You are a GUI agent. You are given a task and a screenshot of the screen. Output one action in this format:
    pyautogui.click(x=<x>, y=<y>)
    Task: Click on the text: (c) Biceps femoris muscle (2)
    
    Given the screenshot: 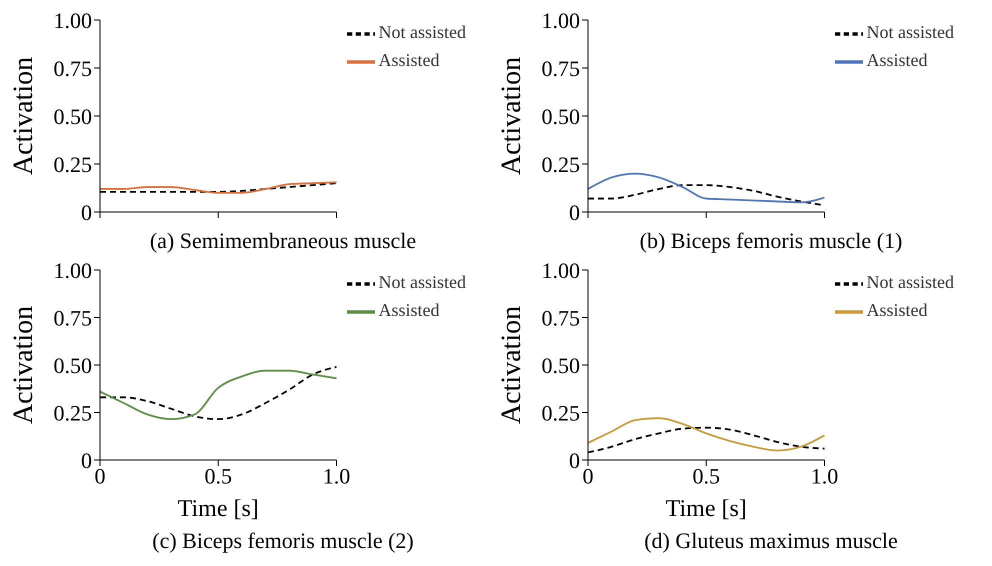 What is the action you would take?
    pyautogui.click(x=283, y=541)
    